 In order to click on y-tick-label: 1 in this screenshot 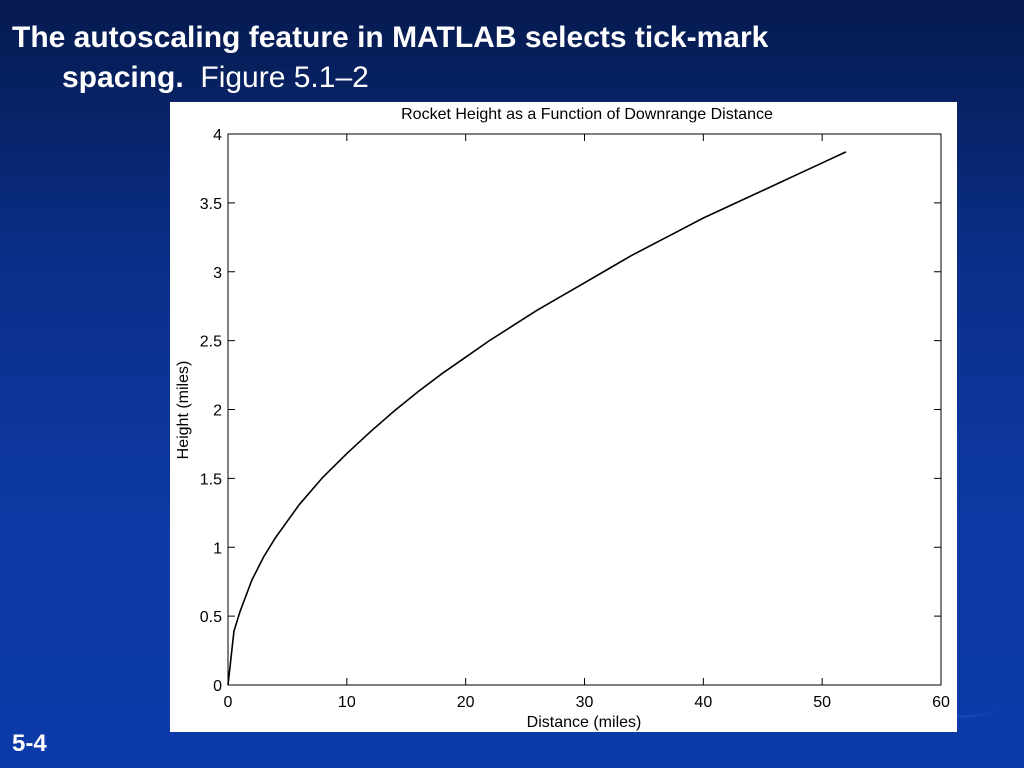, I will do `click(217, 548)`.